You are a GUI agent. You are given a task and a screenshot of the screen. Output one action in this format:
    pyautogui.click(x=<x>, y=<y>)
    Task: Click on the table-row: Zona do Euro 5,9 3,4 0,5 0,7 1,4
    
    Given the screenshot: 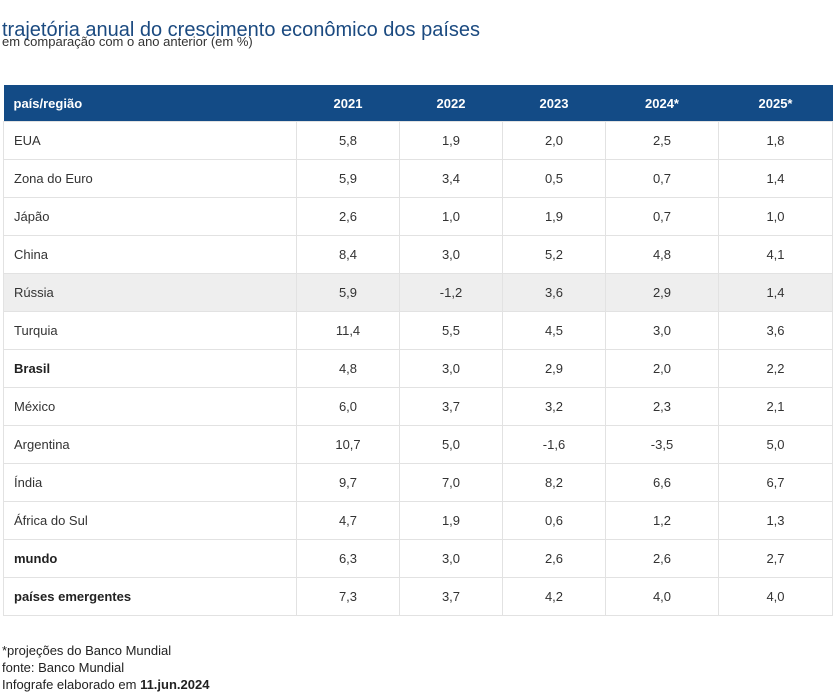 What is the action you would take?
    pyautogui.click(x=418, y=178)
    